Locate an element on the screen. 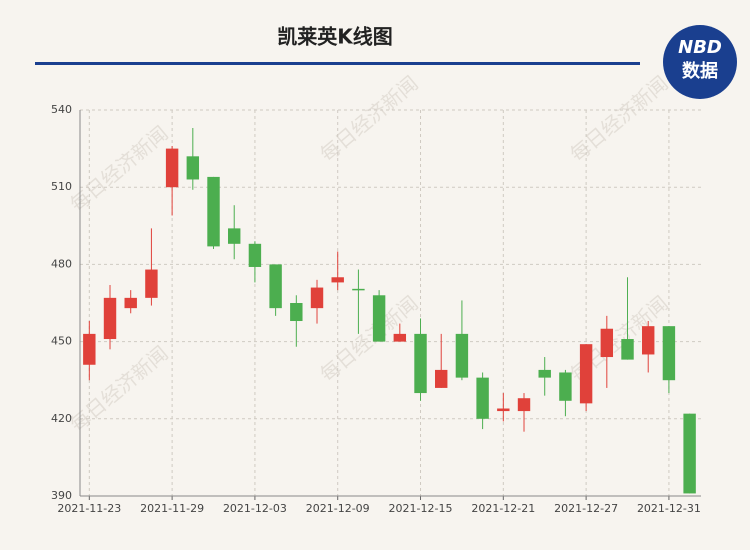 The width and height of the screenshot is (750, 550). x-tick-label: 2021-12-03 is located at coordinates (255, 508).